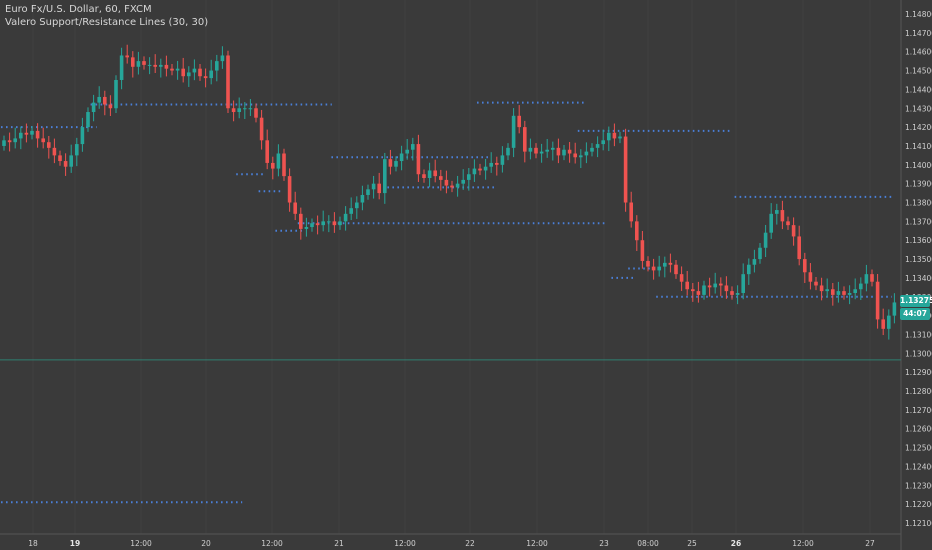 This screenshot has height=550, width=932. I want to click on price-tick-label: 1.14700, so click(918, 33).